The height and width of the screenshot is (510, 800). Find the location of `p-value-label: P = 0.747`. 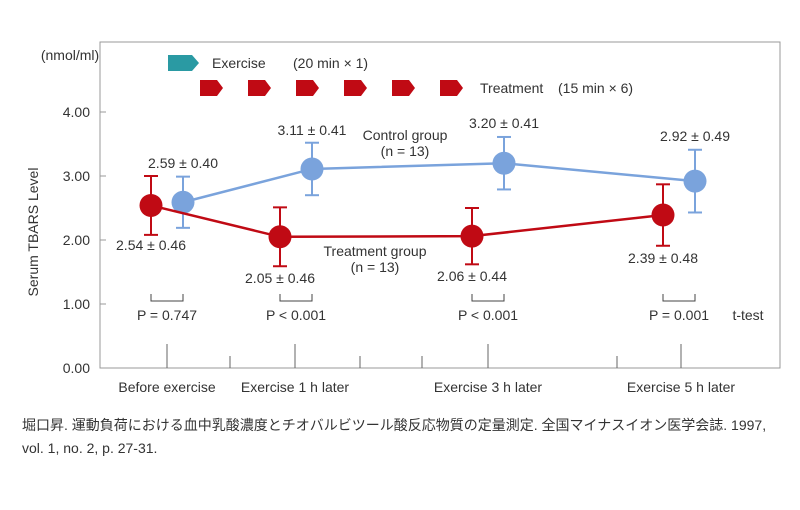

p-value-label: P = 0.747 is located at coordinates (167, 315).